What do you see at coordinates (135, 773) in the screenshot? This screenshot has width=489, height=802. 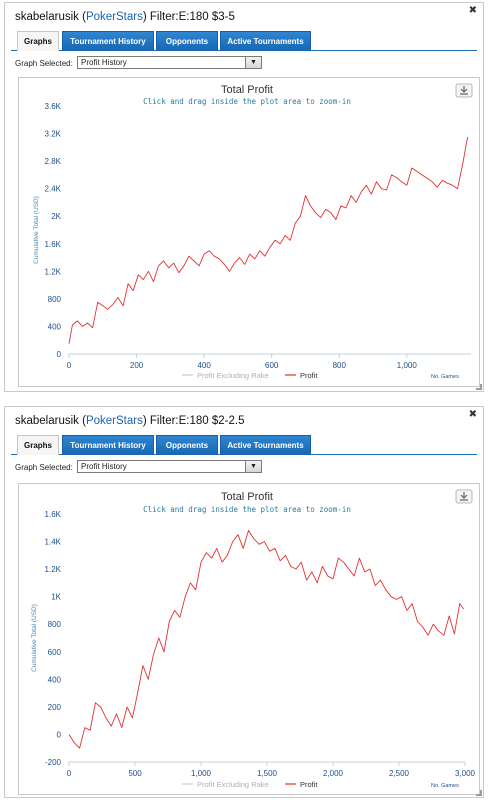 I see `x-tick-label: 500` at bounding box center [135, 773].